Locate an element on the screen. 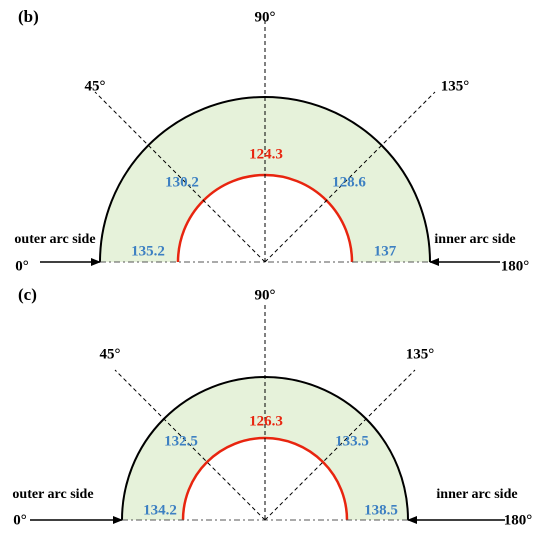  value-label: 128.6 is located at coordinates (349, 182).